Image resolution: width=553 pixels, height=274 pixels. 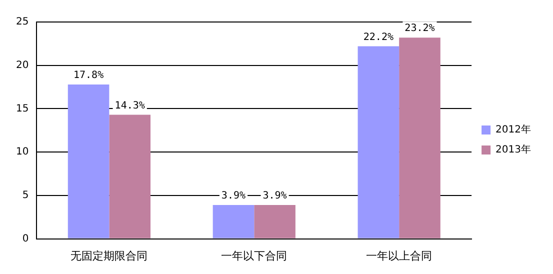 I want to click on y-tick-label: 15, so click(x=22, y=108).